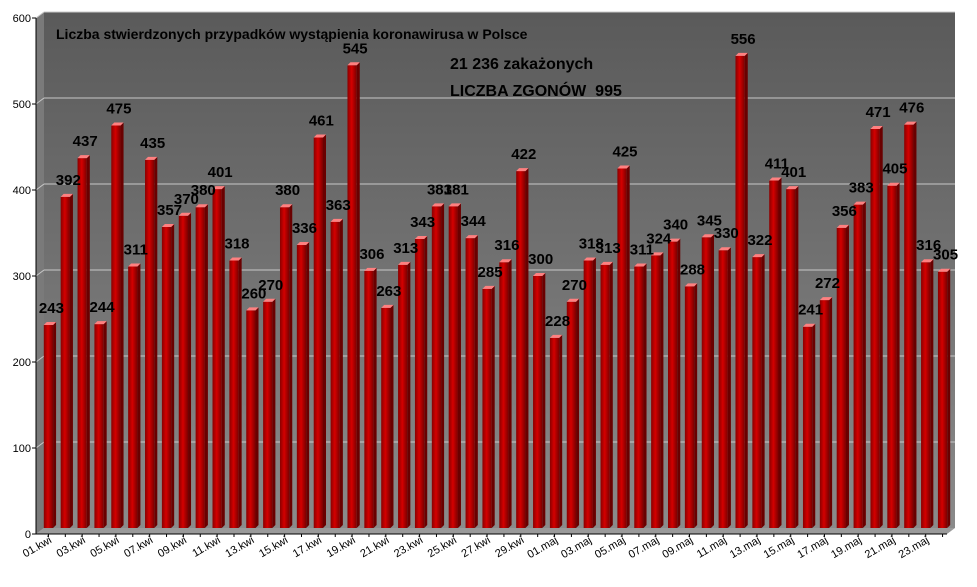  I want to click on data-label: 461, so click(321, 121).